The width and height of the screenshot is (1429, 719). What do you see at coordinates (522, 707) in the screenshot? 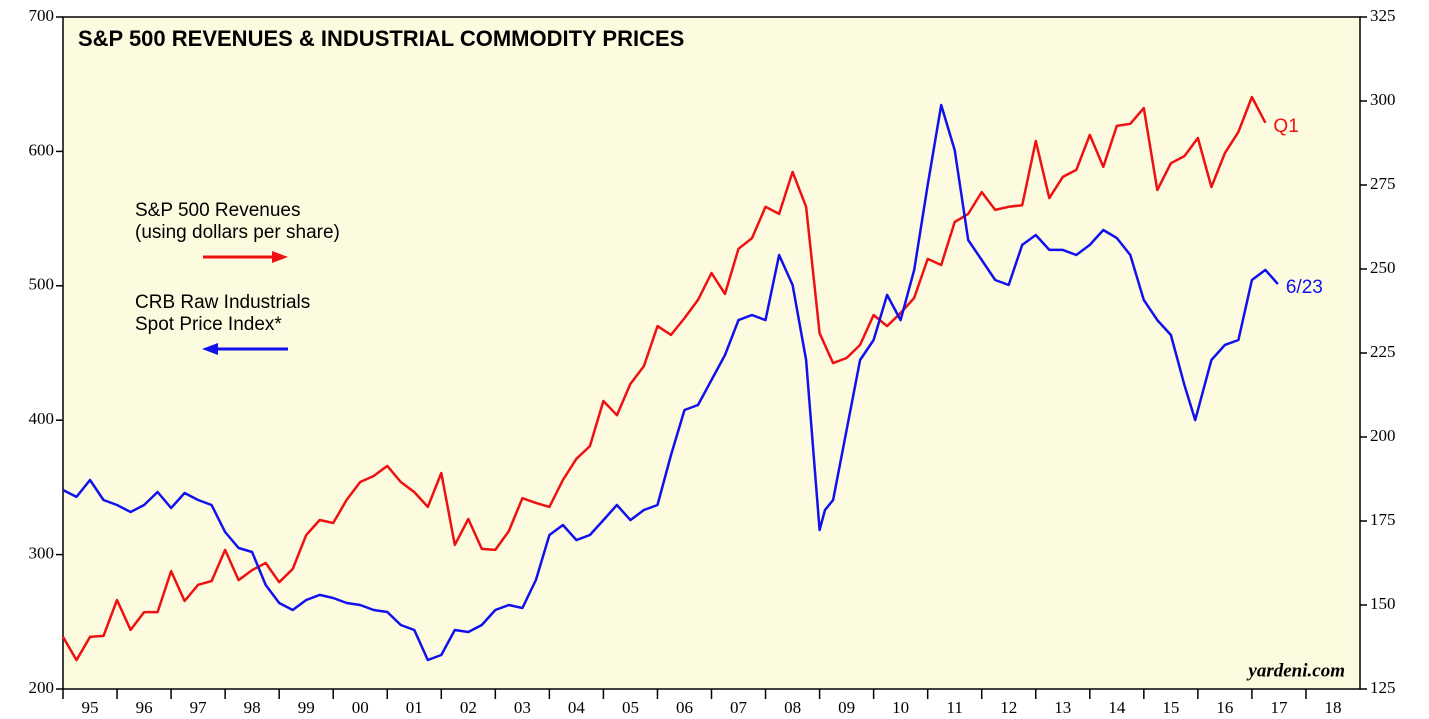
I see `x-tick-label: 03` at bounding box center [522, 707].